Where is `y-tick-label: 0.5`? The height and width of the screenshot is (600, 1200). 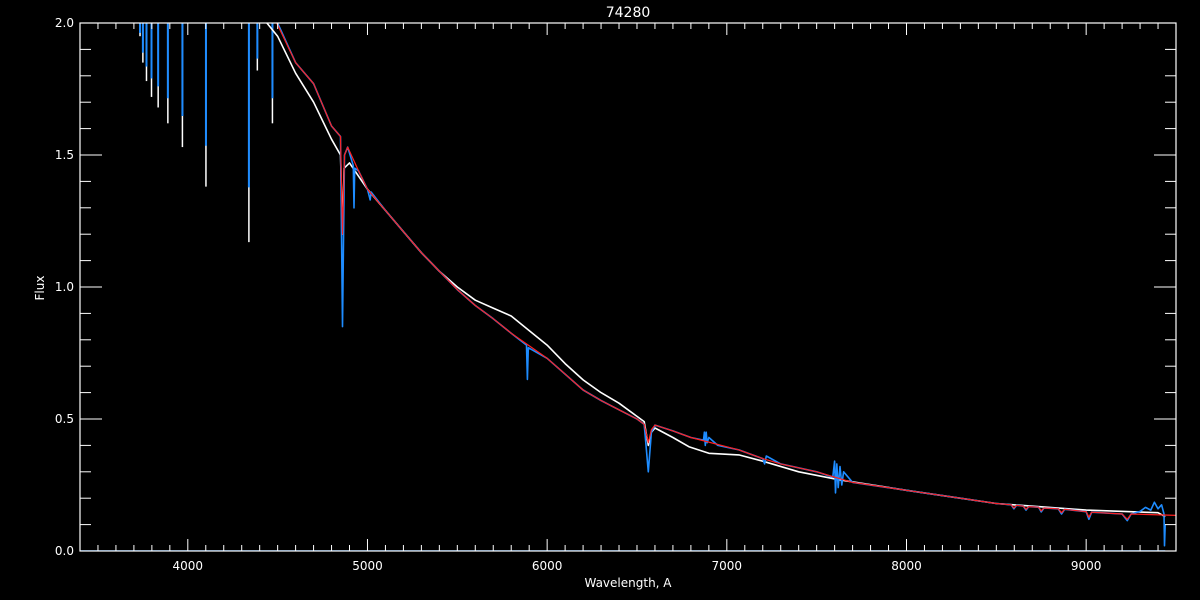 y-tick-label: 0.5 is located at coordinates (64, 419).